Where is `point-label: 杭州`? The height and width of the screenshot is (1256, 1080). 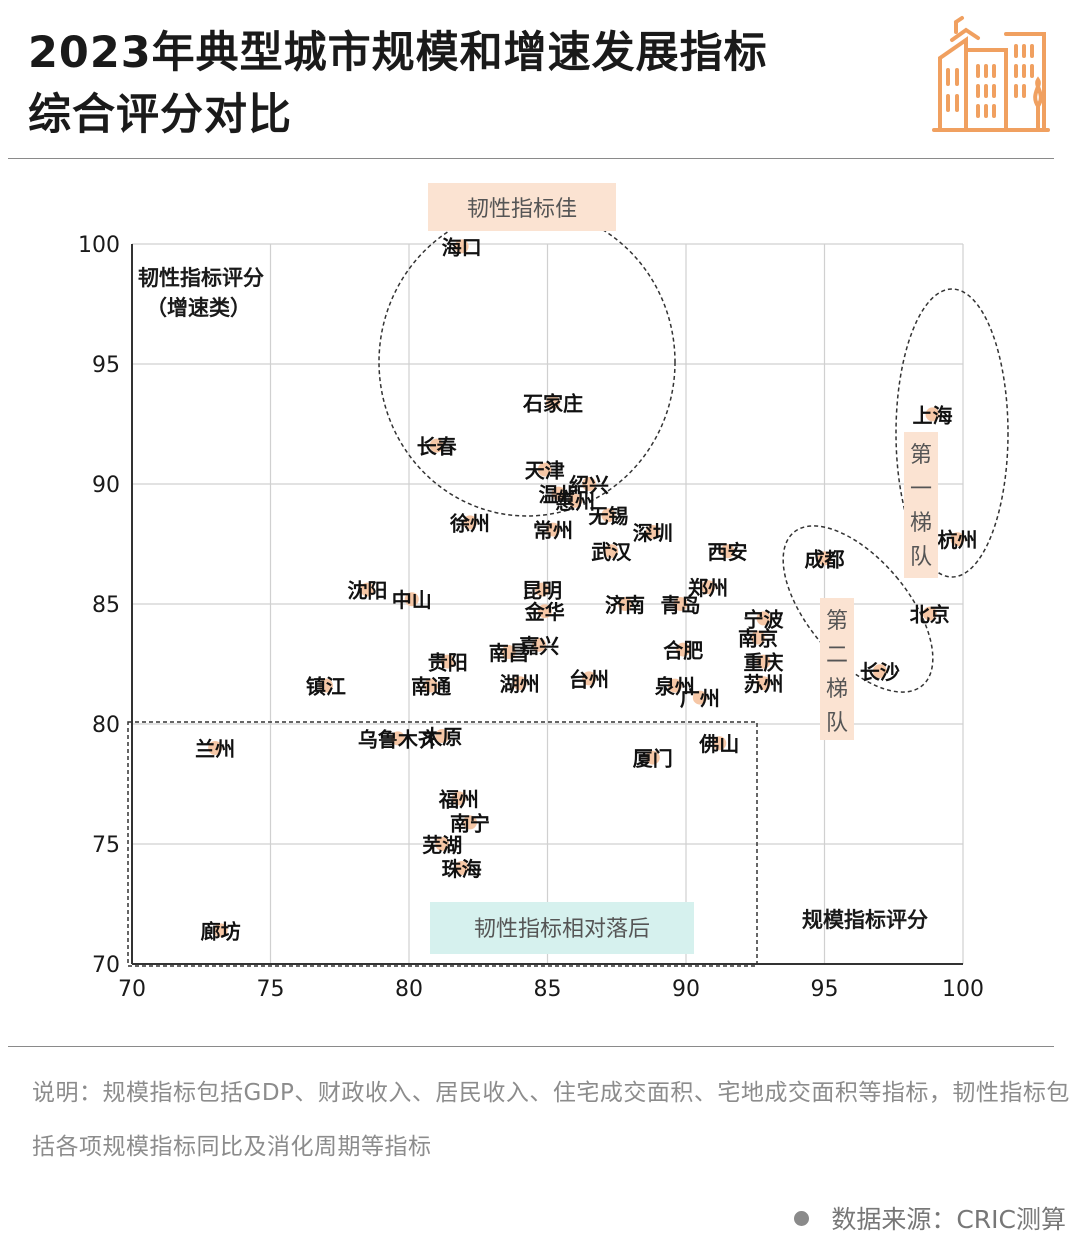 point-label: 杭州 is located at coordinates (957, 540).